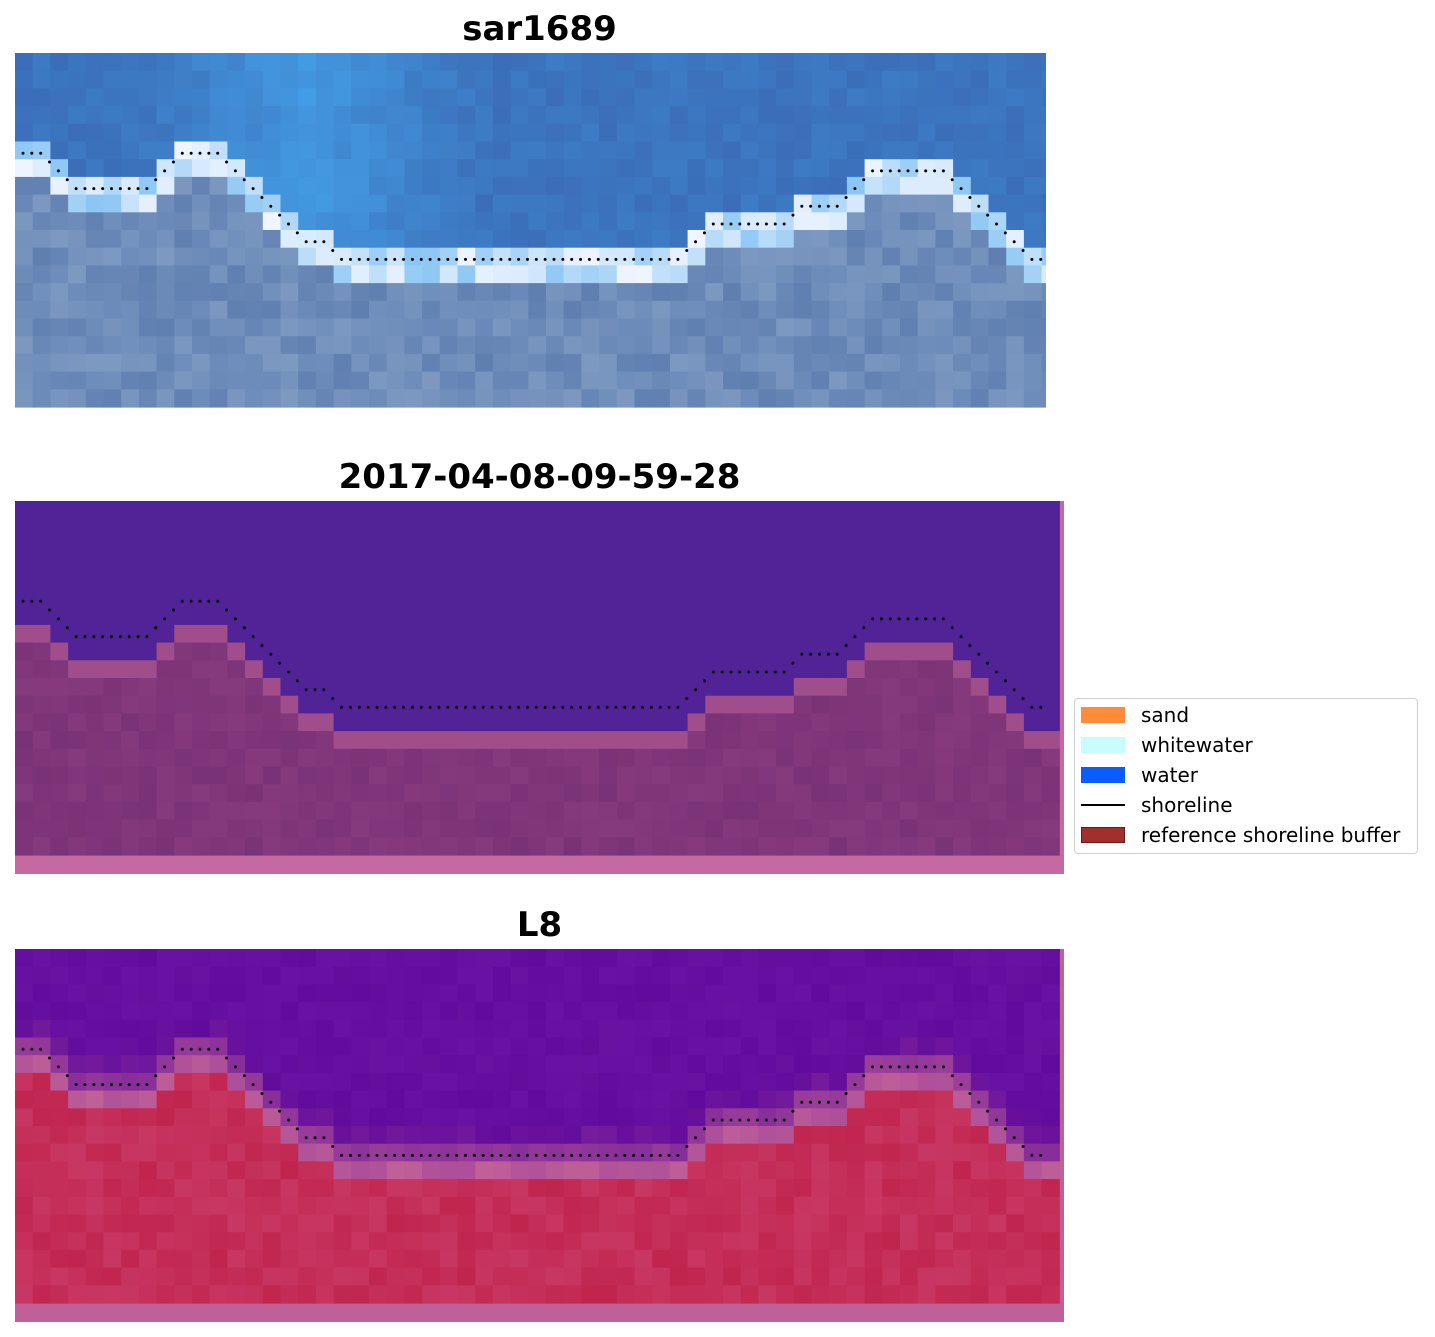 This screenshot has height=1337, width=1435. What do you see at coordinates (1197, 745) in the screenshot?
I see `legend-label: whitewater` at bounding box center [1197, 745].